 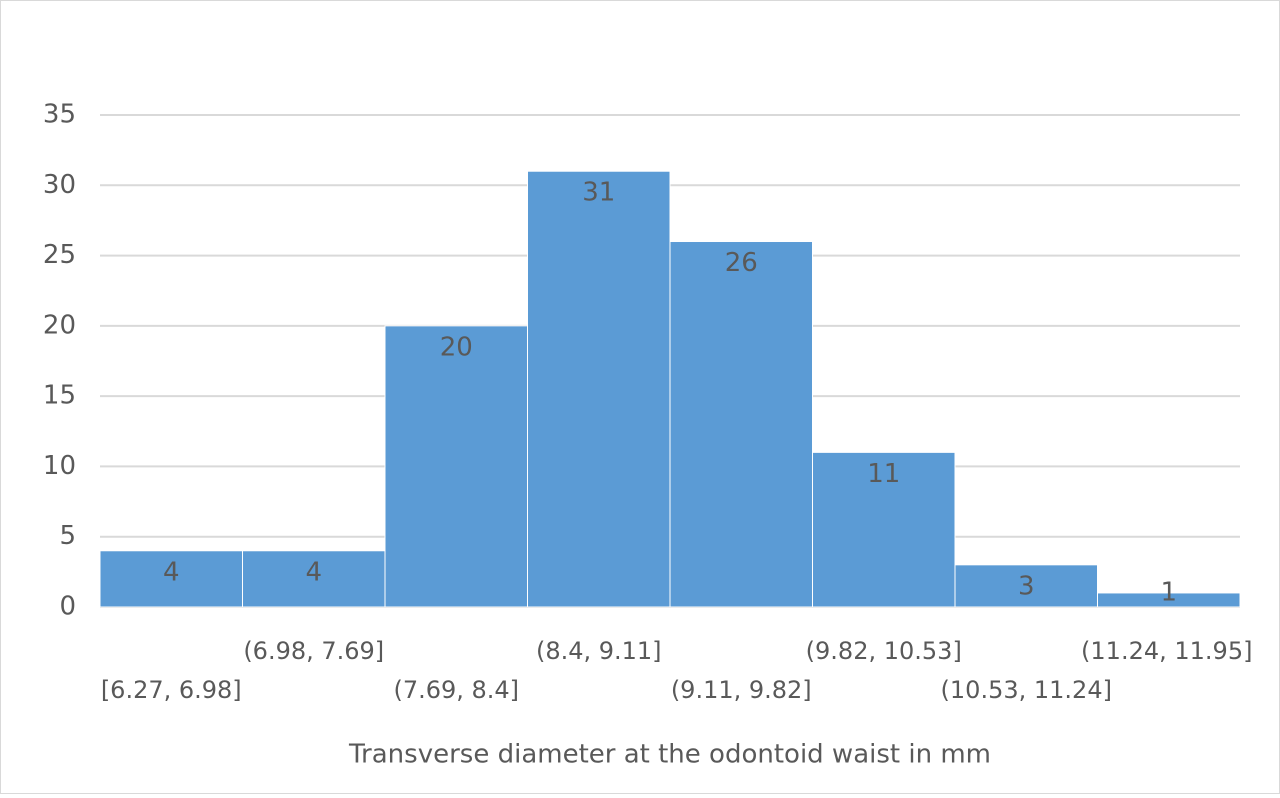 I want to click on y-tick-label: 25, so click(x=59, y=255).